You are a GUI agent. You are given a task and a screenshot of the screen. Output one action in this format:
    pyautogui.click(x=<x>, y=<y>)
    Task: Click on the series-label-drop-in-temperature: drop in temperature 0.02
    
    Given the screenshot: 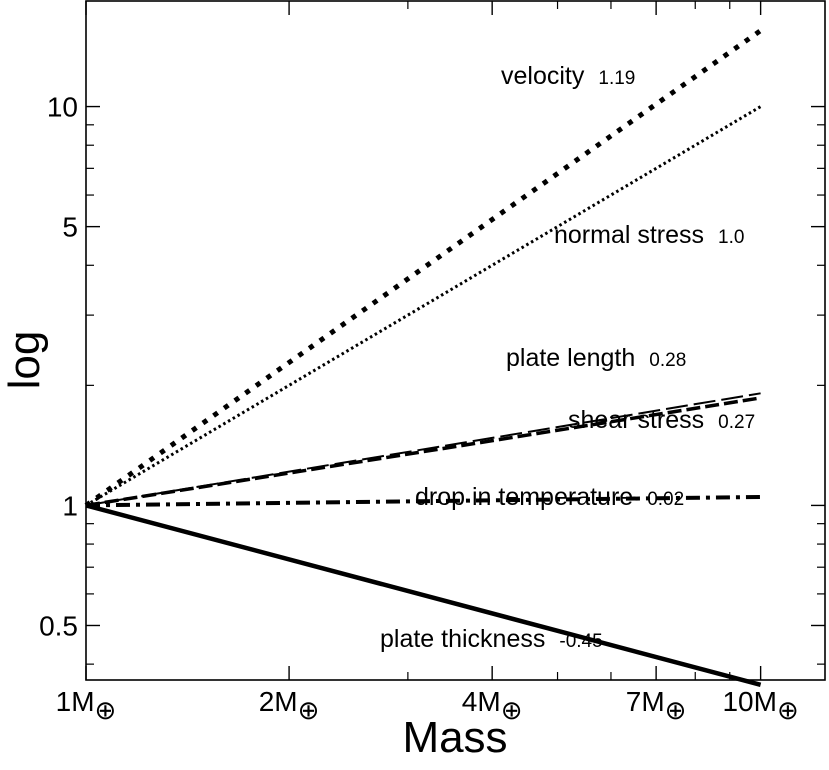 What is the action you would take?
    pyautogui.click(x=549, y=497)
    